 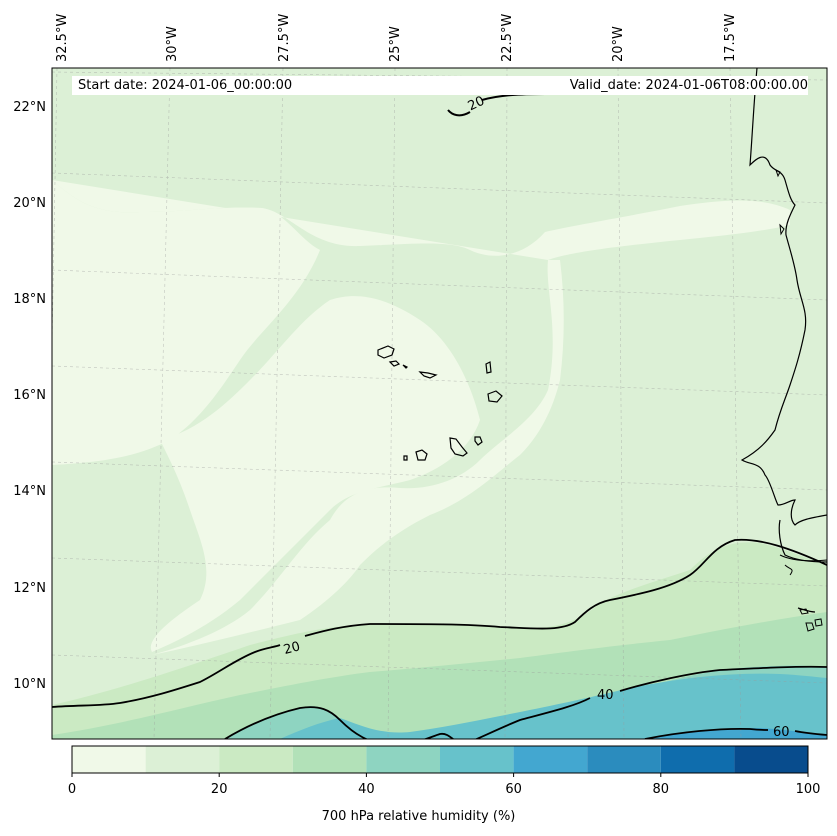 What do you see at coordinates (29, 107) in the screenshot?
I see `lat-label: 22°N` at bounding box center [29, 107].